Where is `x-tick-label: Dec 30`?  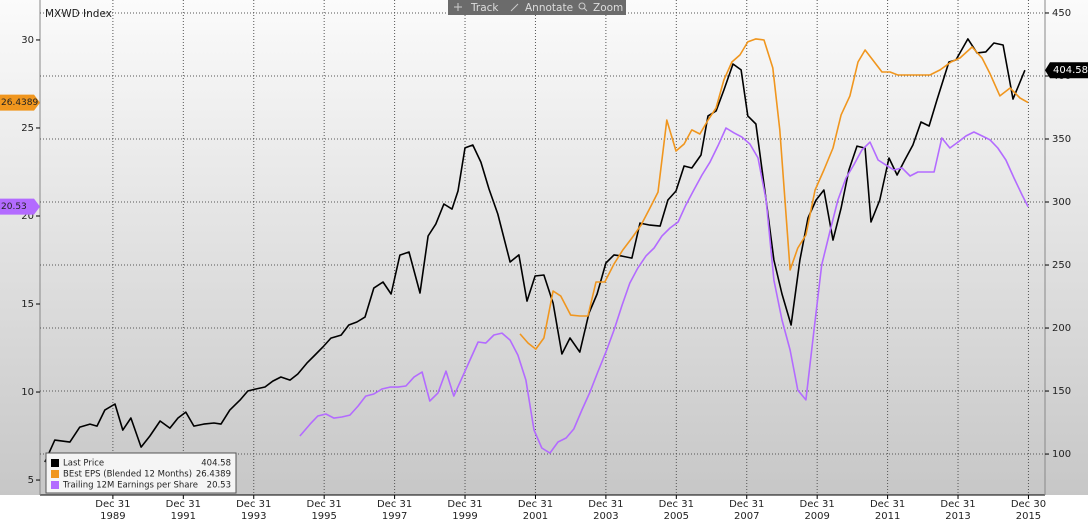
x-tick-label: Dec 30 is located at coordinates (1028, 504).